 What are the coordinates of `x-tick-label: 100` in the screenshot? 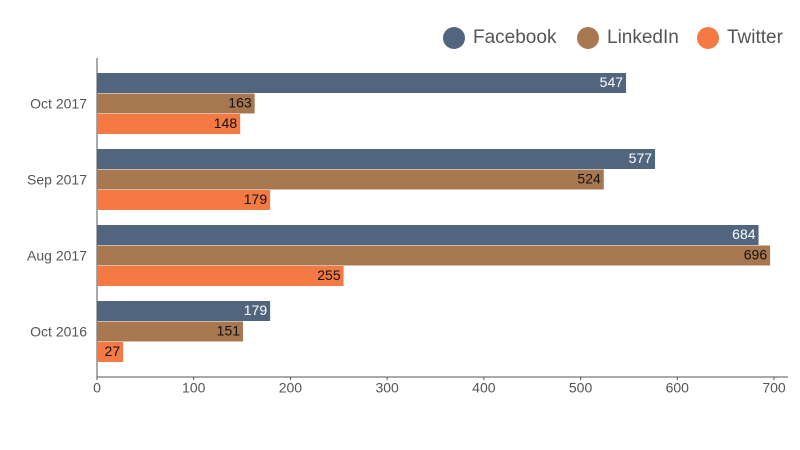 It's located at (194, 388).